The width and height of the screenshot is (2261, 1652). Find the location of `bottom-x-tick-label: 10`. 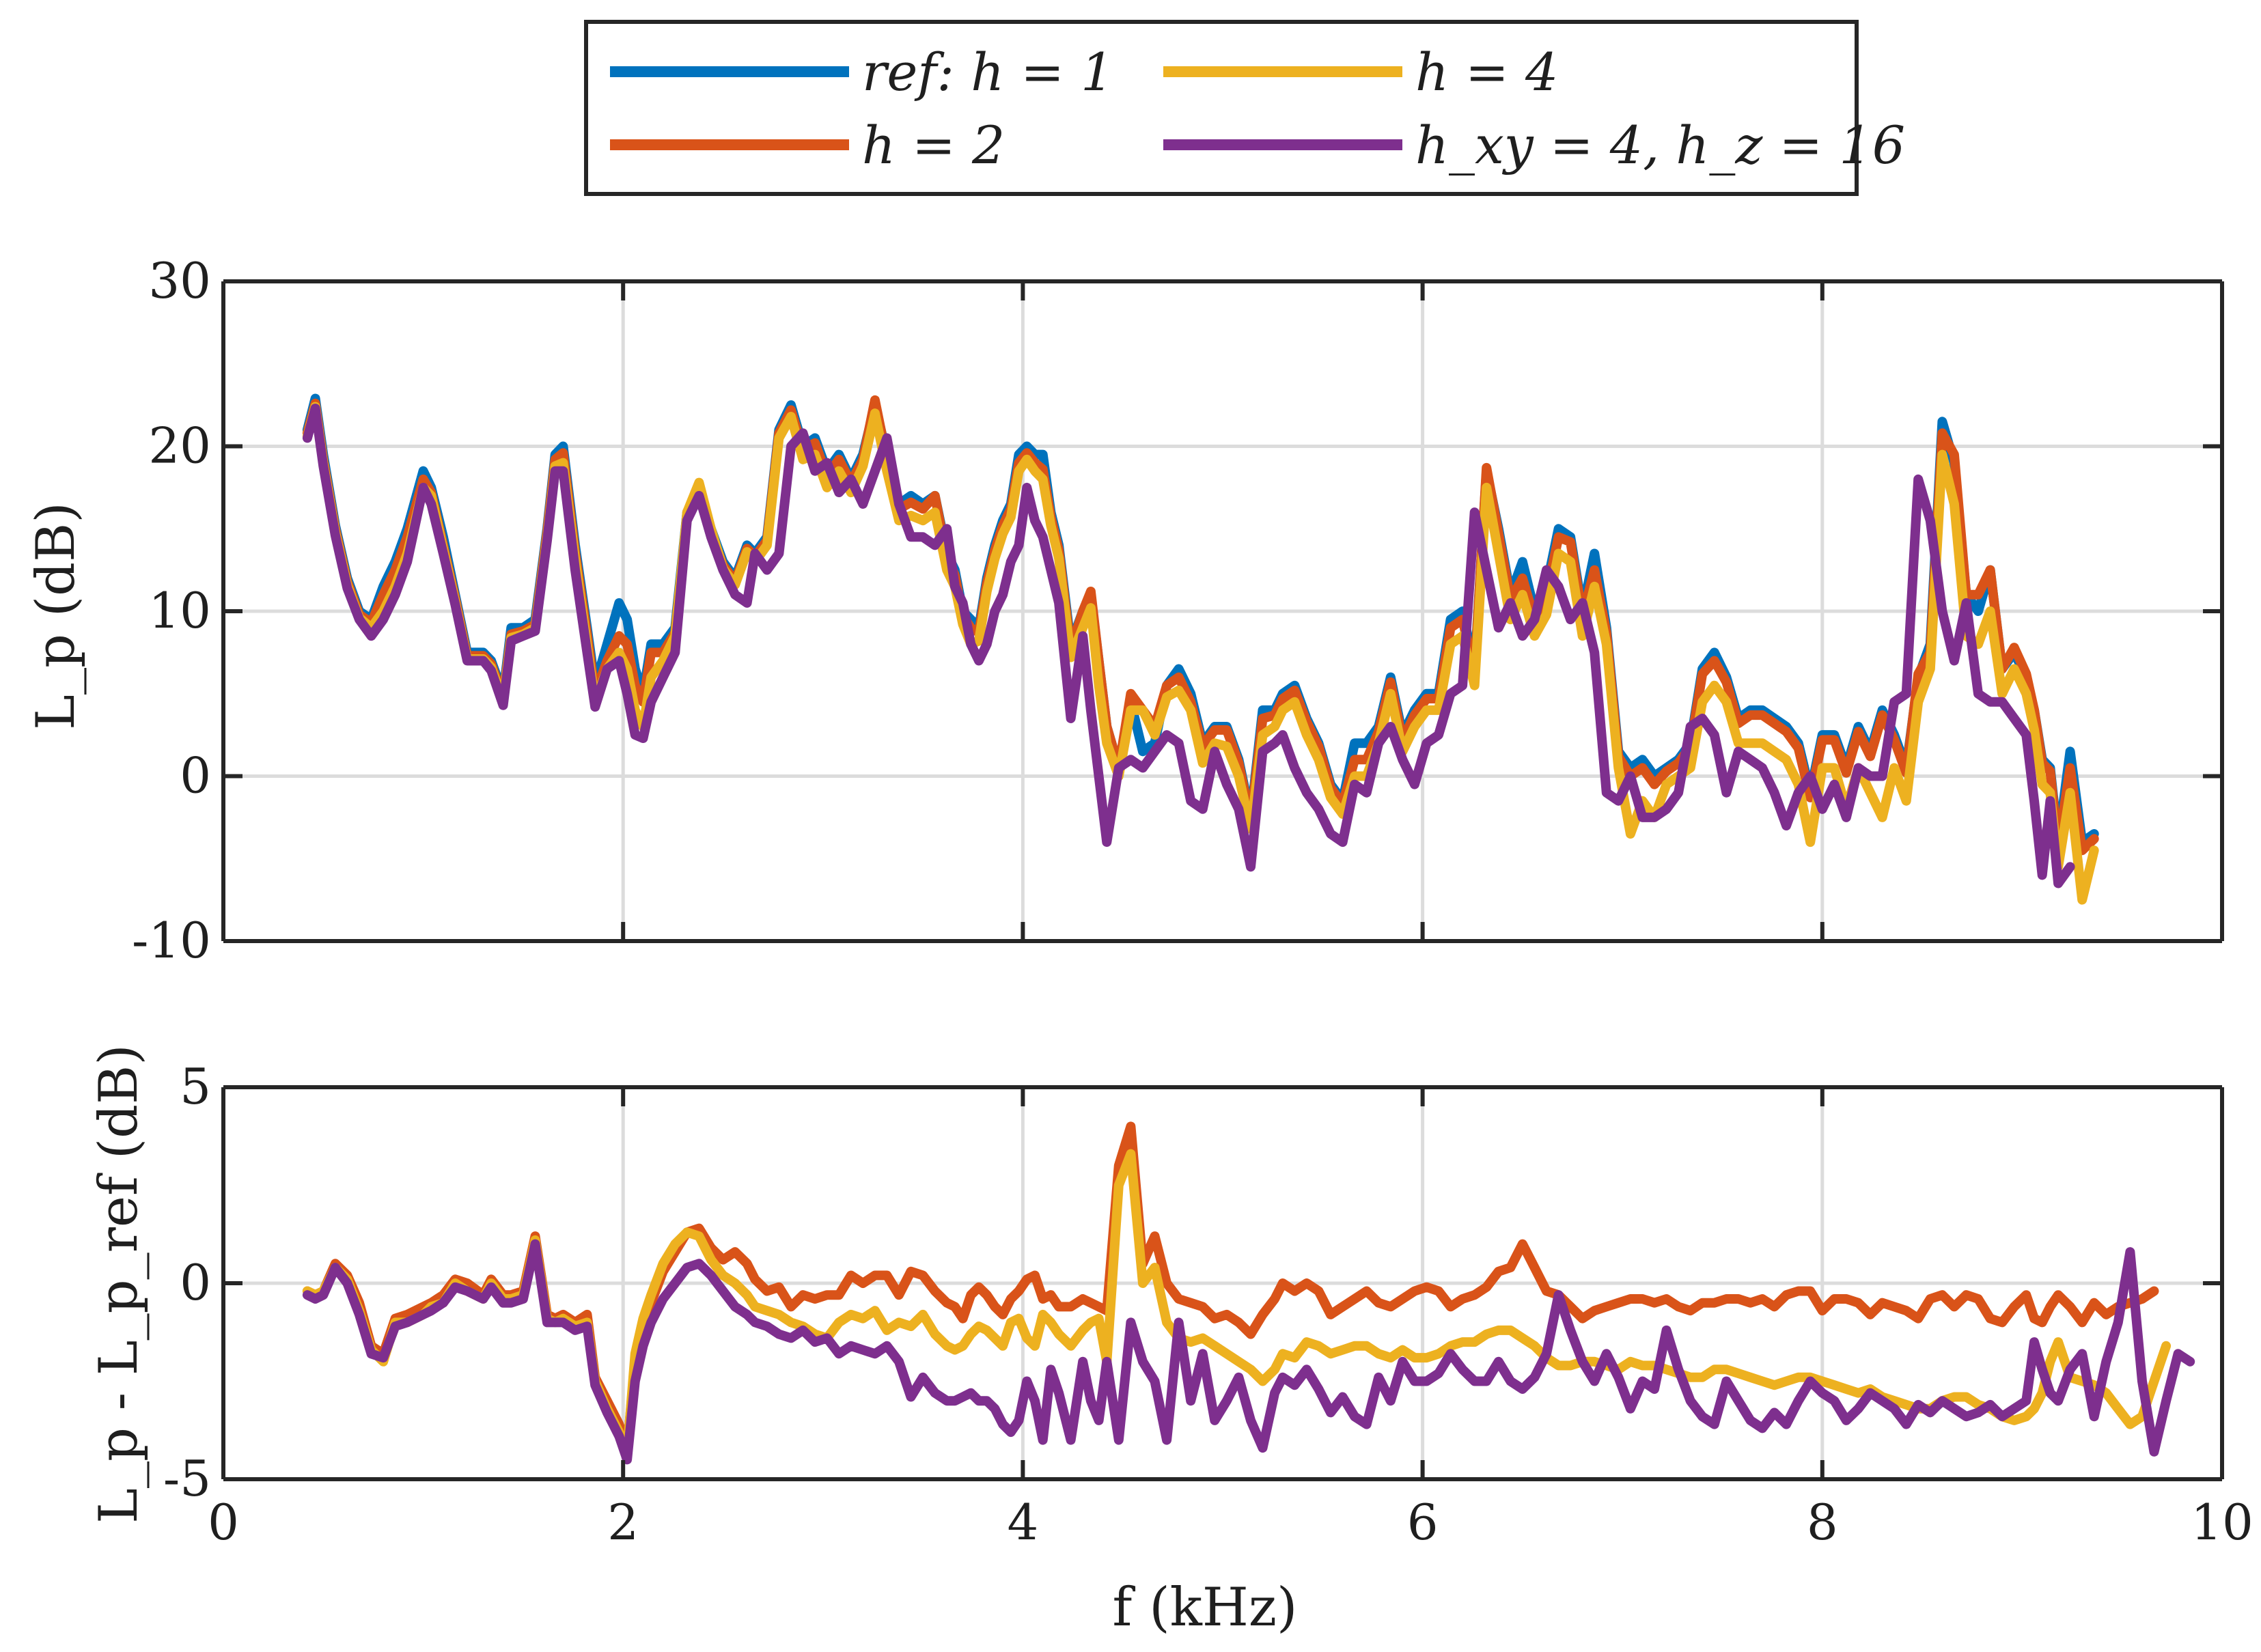

bottom-x-tick-label: 10 is located at coordinates (2222, 1523).